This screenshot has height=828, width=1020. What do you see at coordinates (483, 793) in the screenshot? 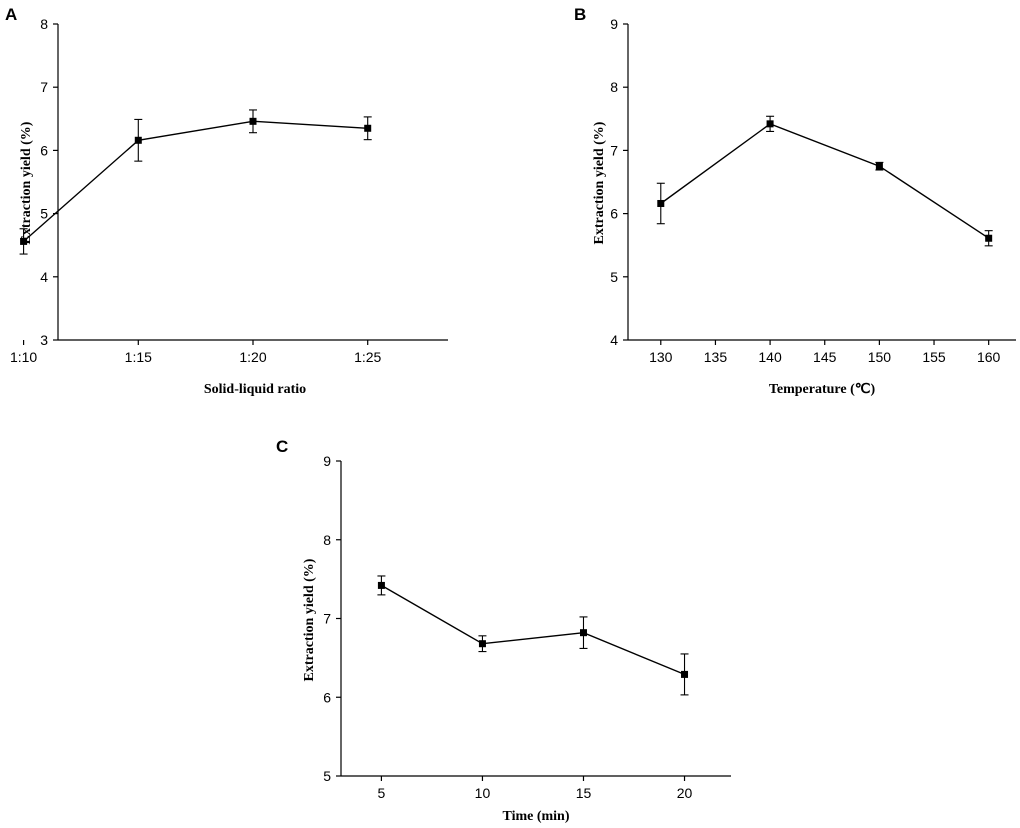
I see `panel-c-x-tick-label: 10` at bounding box center [483, 793].